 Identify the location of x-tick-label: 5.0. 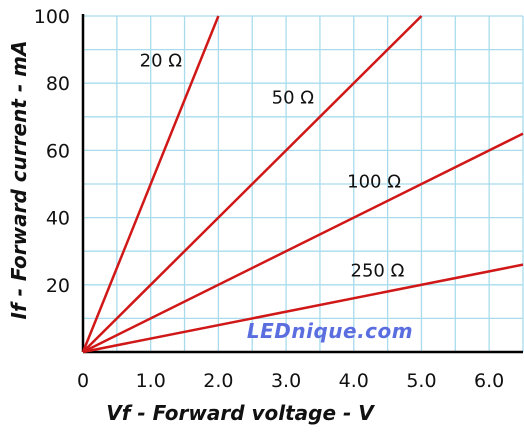
(421, 381).